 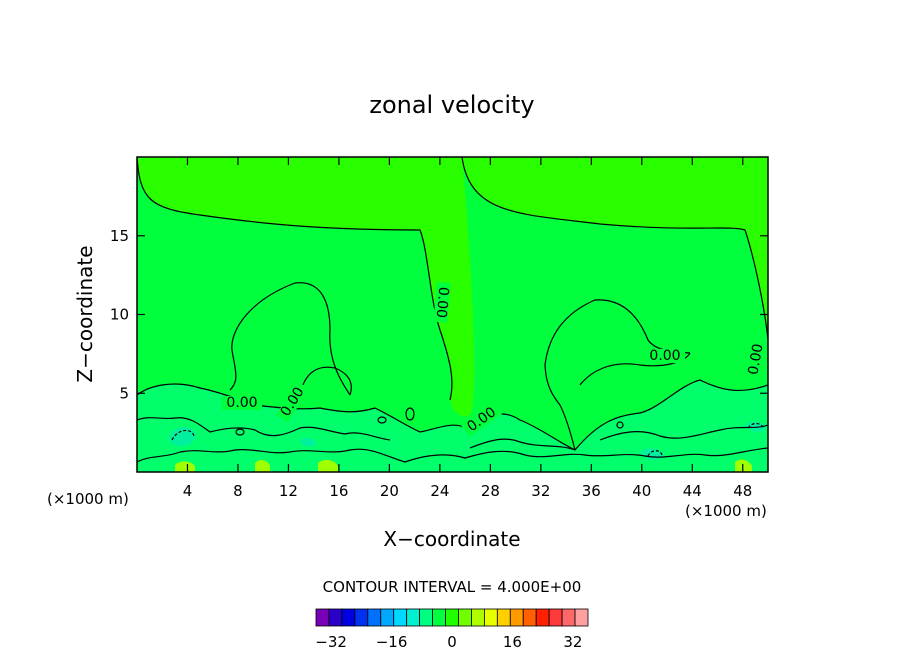 I want to click on y-tick-label: 10, so click(x=119, y=315).